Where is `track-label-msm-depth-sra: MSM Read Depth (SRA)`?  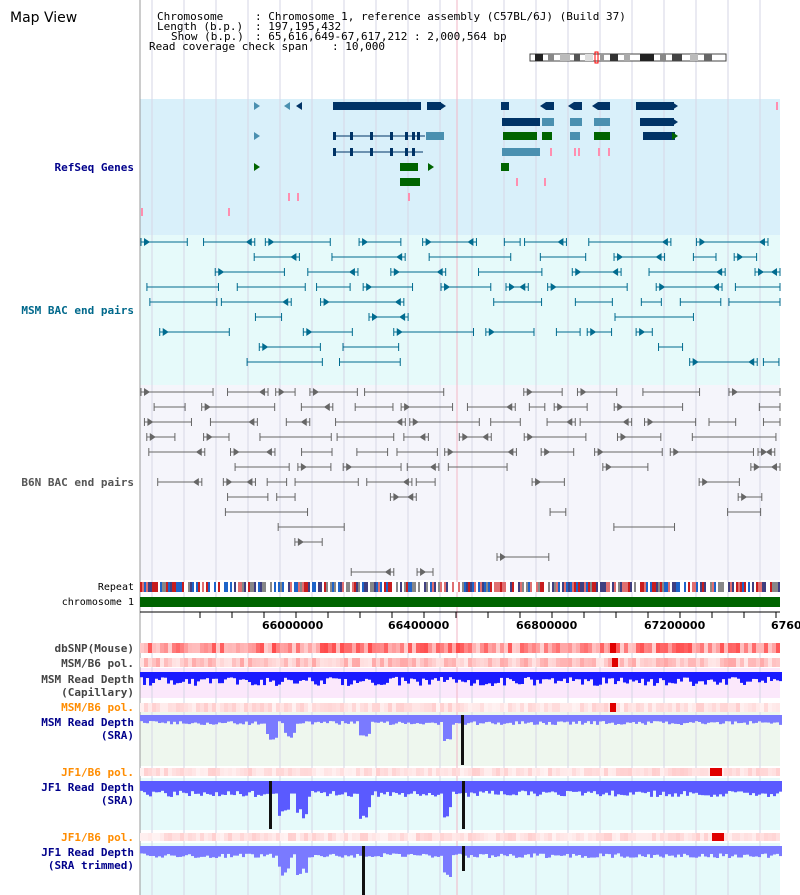
track-label-msm-depth-sra: MSM Read Depth (SRA) is located at coordinates (87, 729).